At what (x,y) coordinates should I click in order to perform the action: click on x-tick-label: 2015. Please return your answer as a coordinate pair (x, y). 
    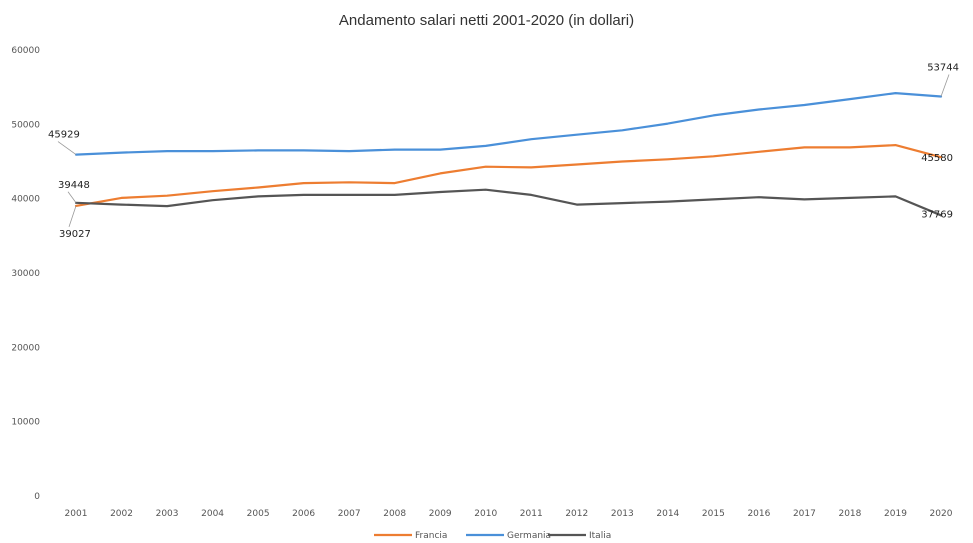
    Looking at the image, I should click on (713, 514).